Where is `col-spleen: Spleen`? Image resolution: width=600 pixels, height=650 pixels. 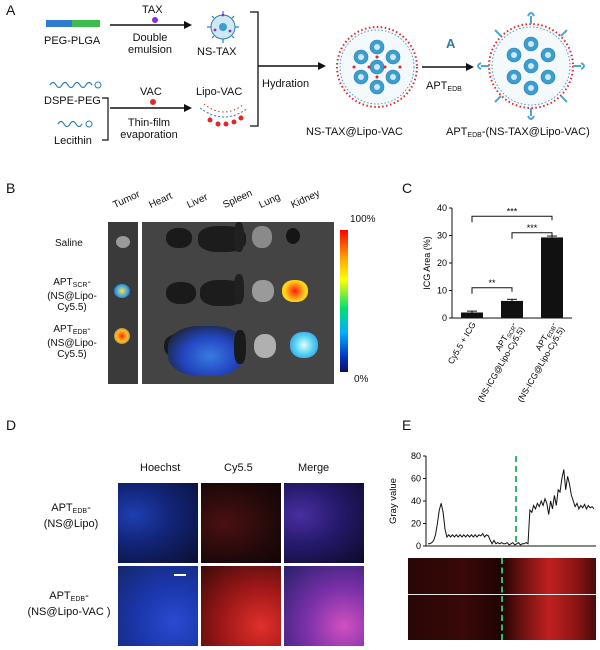
col-spleen: Spleen is located at coordinates (238, 199).